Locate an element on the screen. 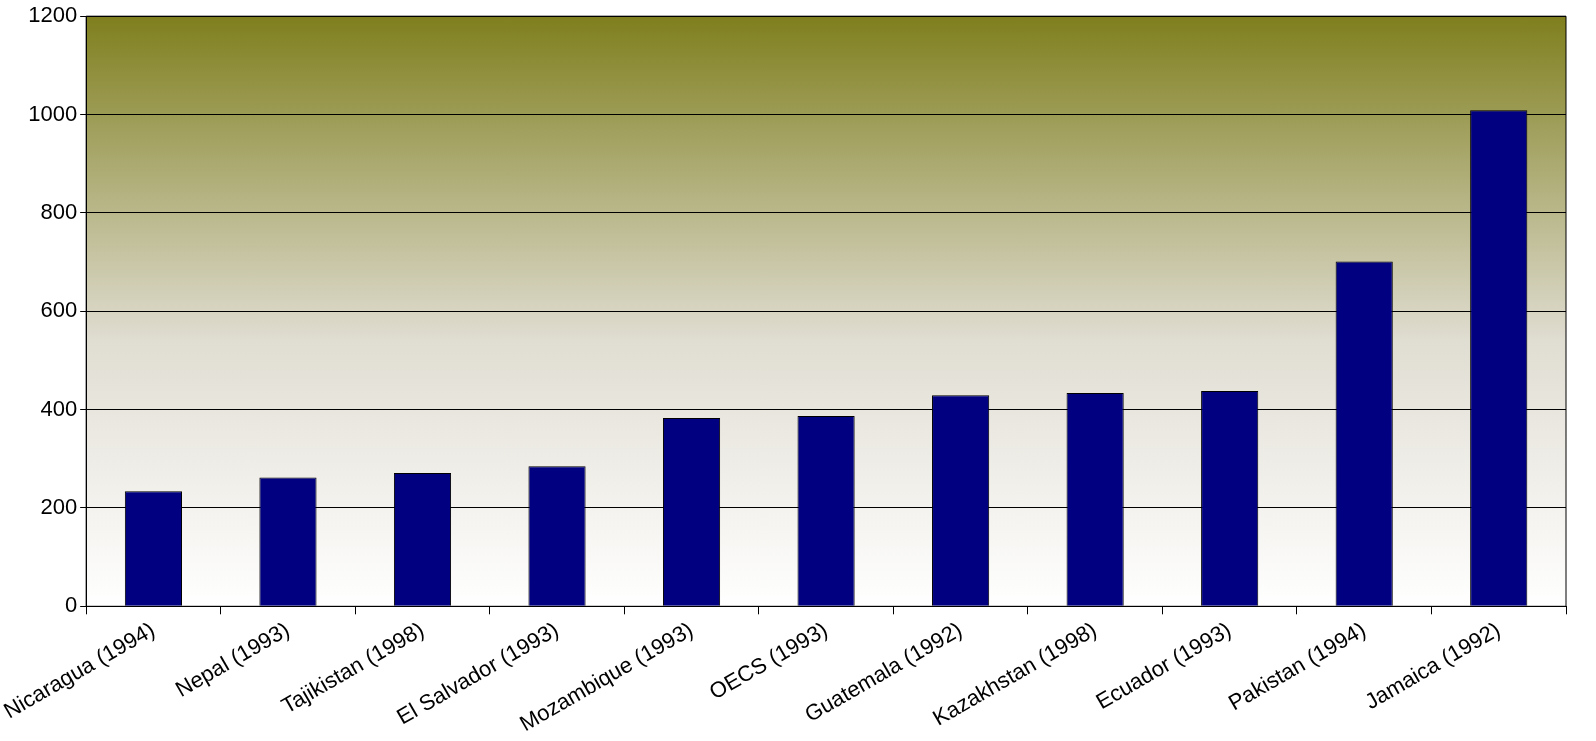  y-tick-label: 1000 is located at coordinates (53, 113).